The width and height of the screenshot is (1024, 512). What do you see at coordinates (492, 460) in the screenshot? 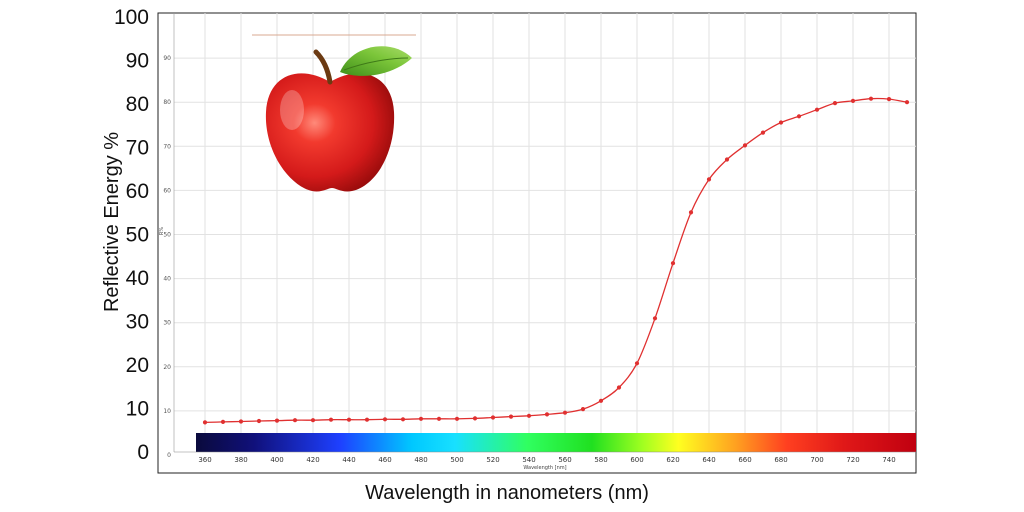
I see `x-tick-label: 520` at bounding box center [492, 460].